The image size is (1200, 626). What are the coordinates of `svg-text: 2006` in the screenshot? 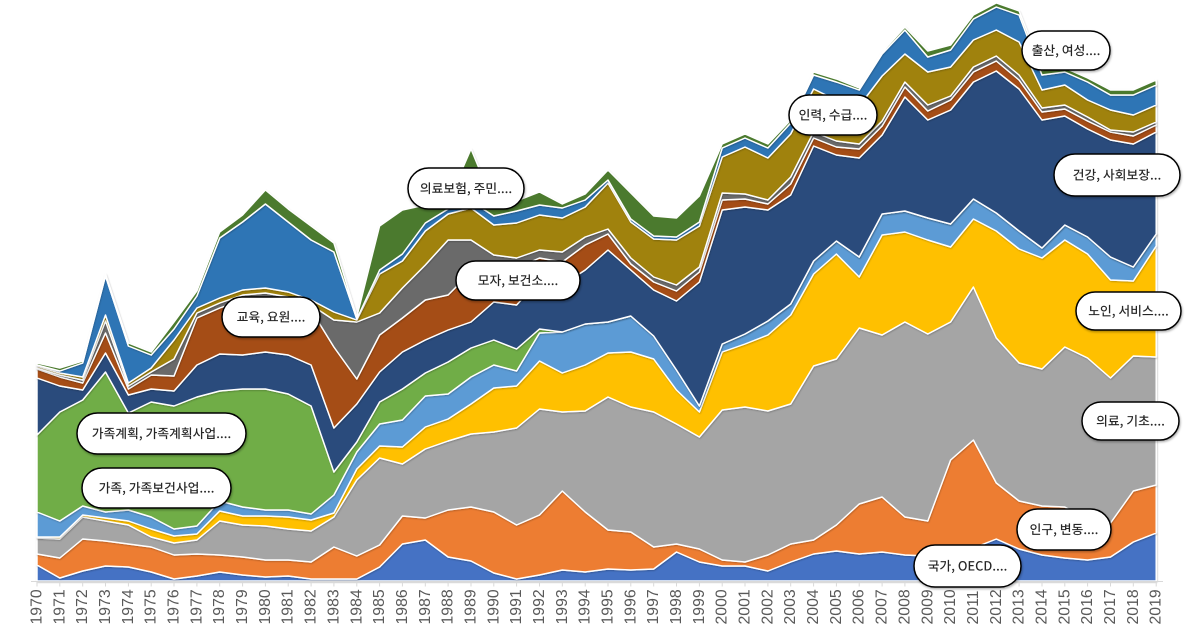 It's located at (859, 606).